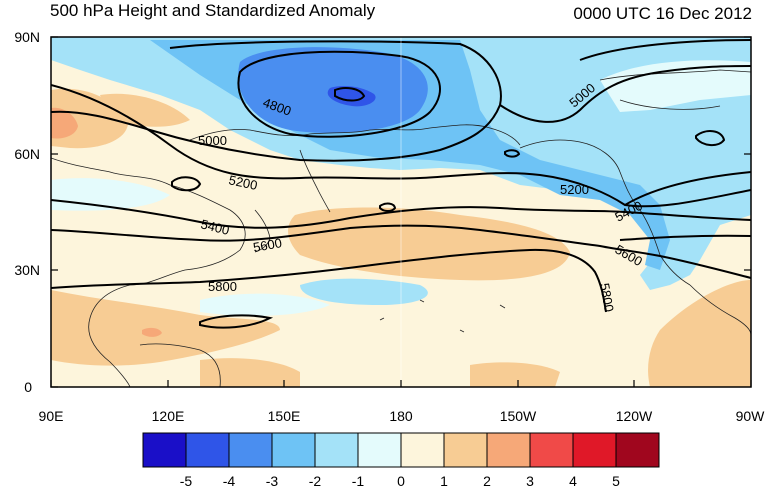  What do you see at coordinates (215, 227) in the screenshot?
I see `contour-label: 5400` at bounding box center [215, 227].